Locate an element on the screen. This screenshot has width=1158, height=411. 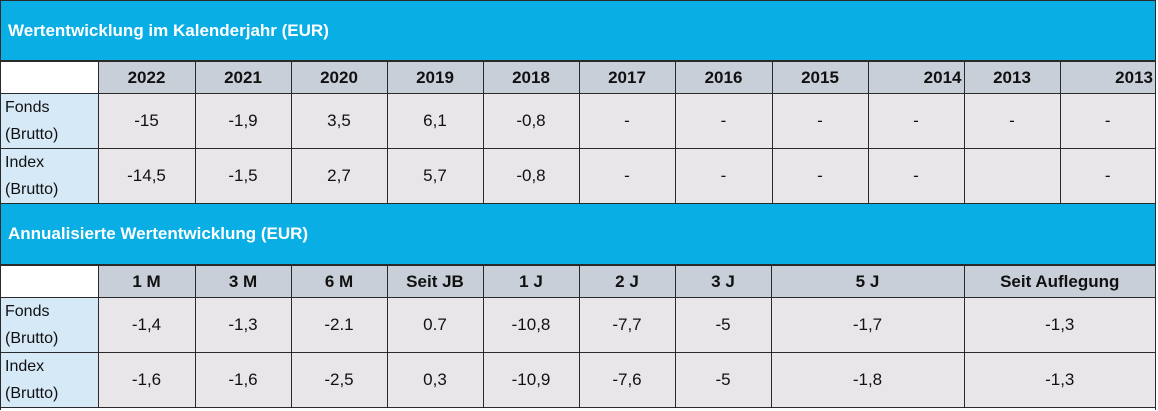
year-header: 2019 is located at coordinates (435, 77).